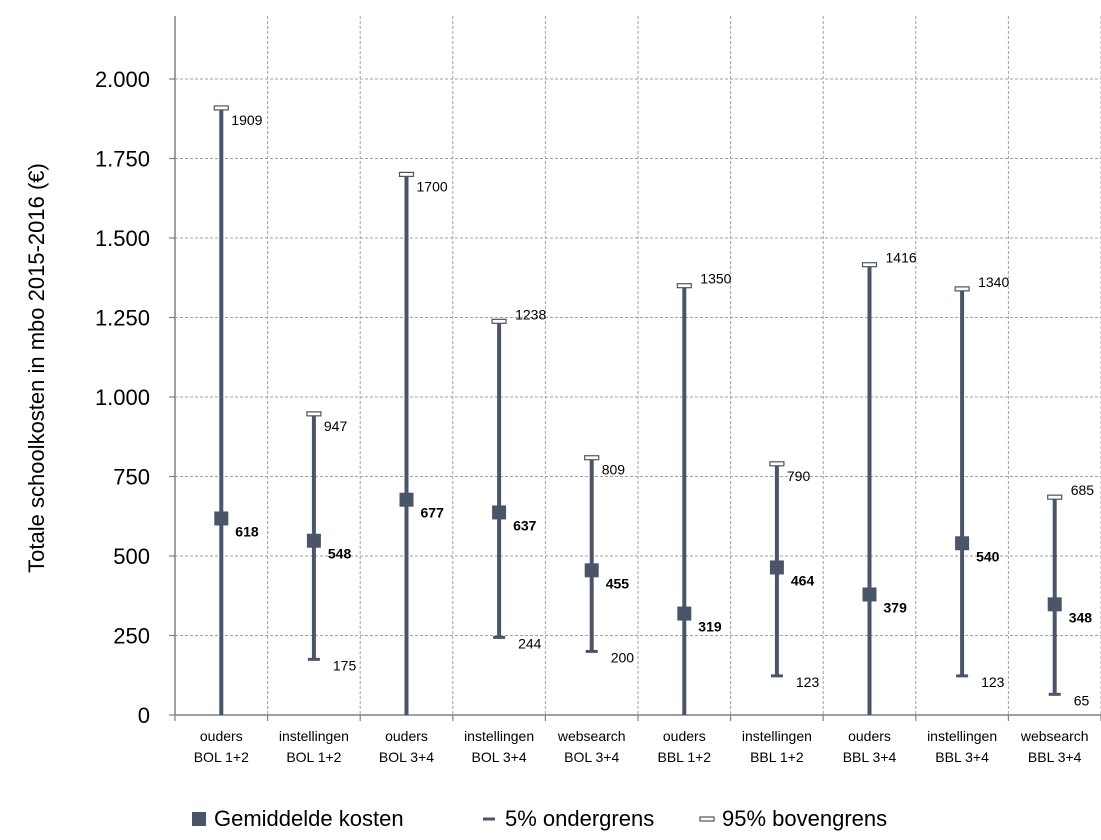 The height and width of the screenshot is (840, 1101). What do you see at coordinates (122, 318) in the screenshot?
I see `y-tick-label: 1.250` at bounding box center [122, 318].